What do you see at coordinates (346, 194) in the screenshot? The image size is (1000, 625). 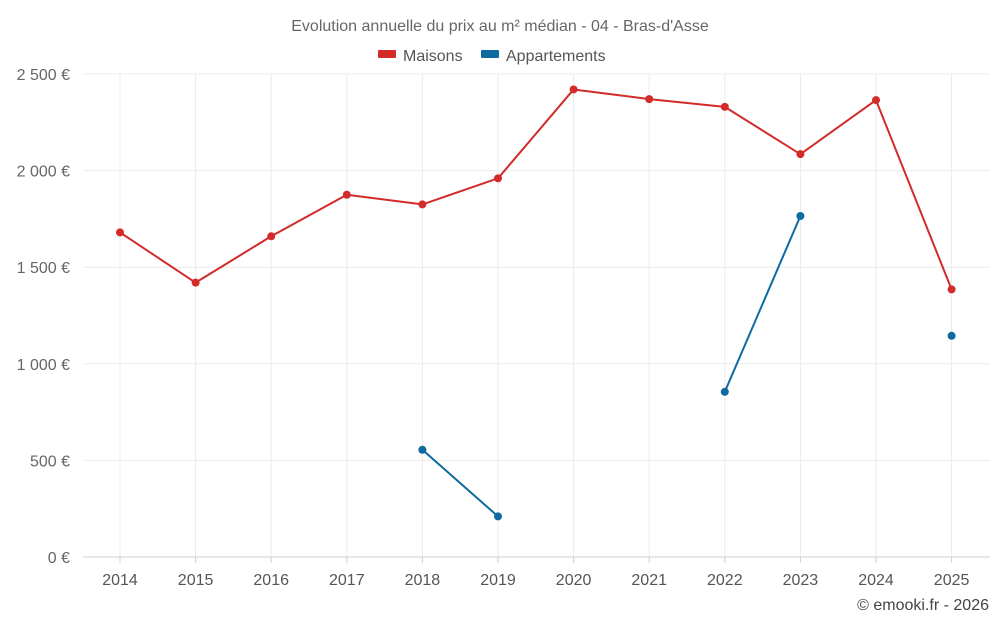 I see `data-point-maisons-2017` at bounding box center [346, 194].